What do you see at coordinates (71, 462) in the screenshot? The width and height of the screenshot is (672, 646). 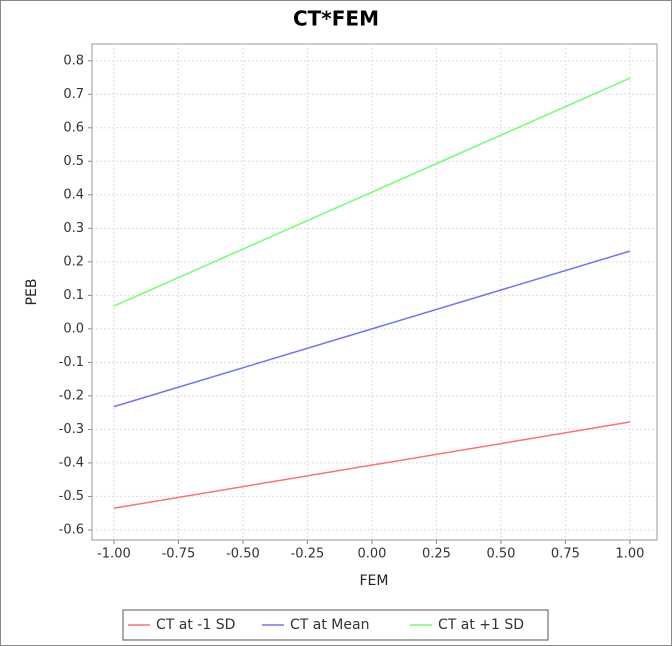 I see `y-tick-label: -0.4` at bounding box center [71, 462].